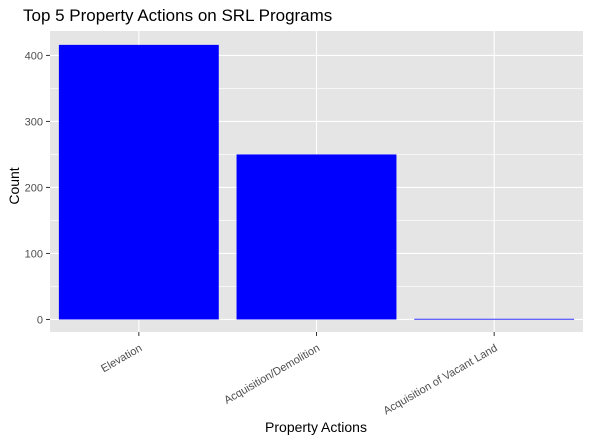 The height and width of the screenshot is (442, 591). What do you see at coordinates (441, 379) in the screenshot?
I see `x-tick-label: Acquisition of Vacant Land` at bounding box center [441, 379].